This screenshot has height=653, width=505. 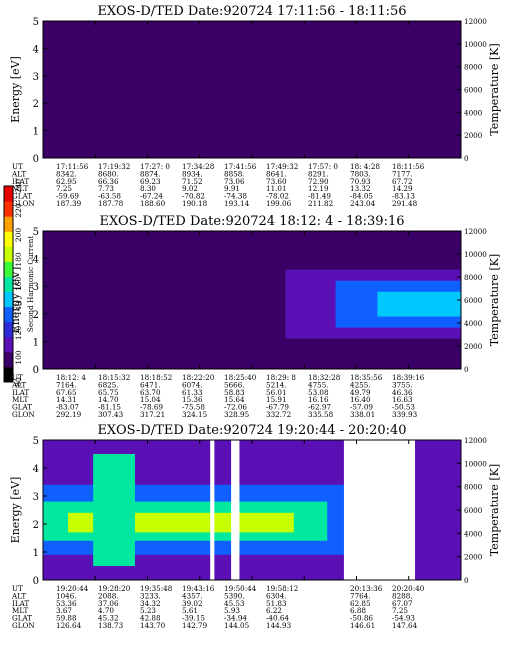 I want to click on table-cell: 18: 4:28, so click(x=365, y=166).